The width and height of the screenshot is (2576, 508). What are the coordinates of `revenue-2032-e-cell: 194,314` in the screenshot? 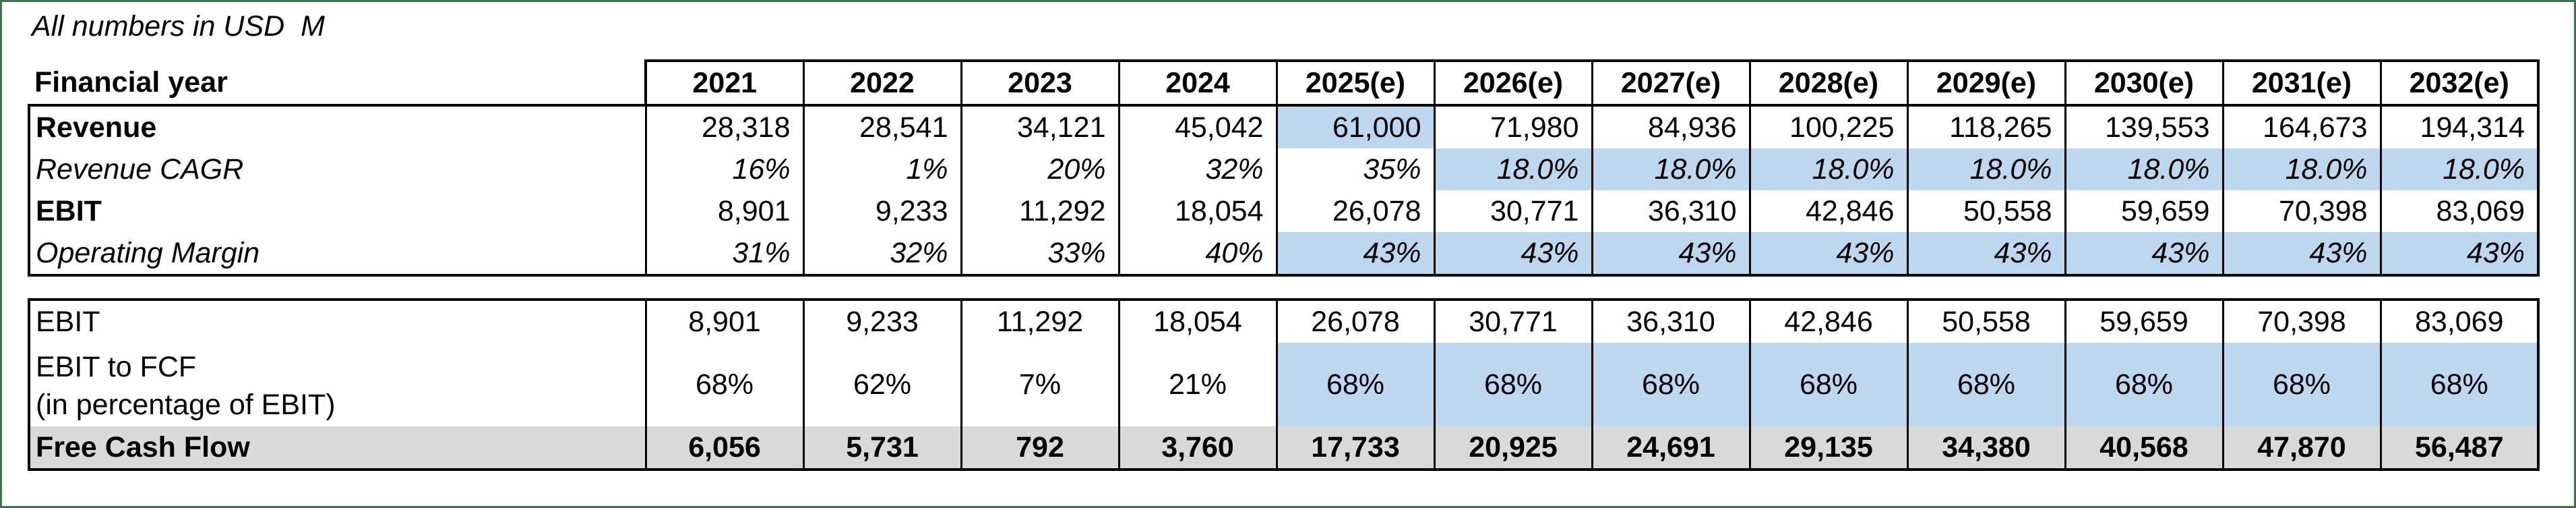 It's located at (2459, 126).